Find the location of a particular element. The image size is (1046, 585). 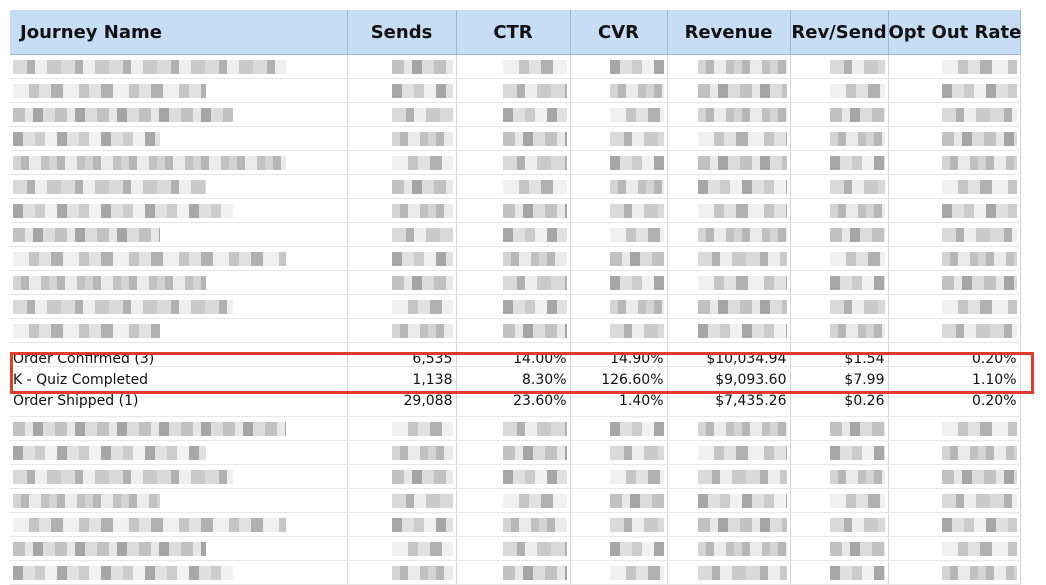

column-header-revenue: Revenue is located at coordinates (729, 32).